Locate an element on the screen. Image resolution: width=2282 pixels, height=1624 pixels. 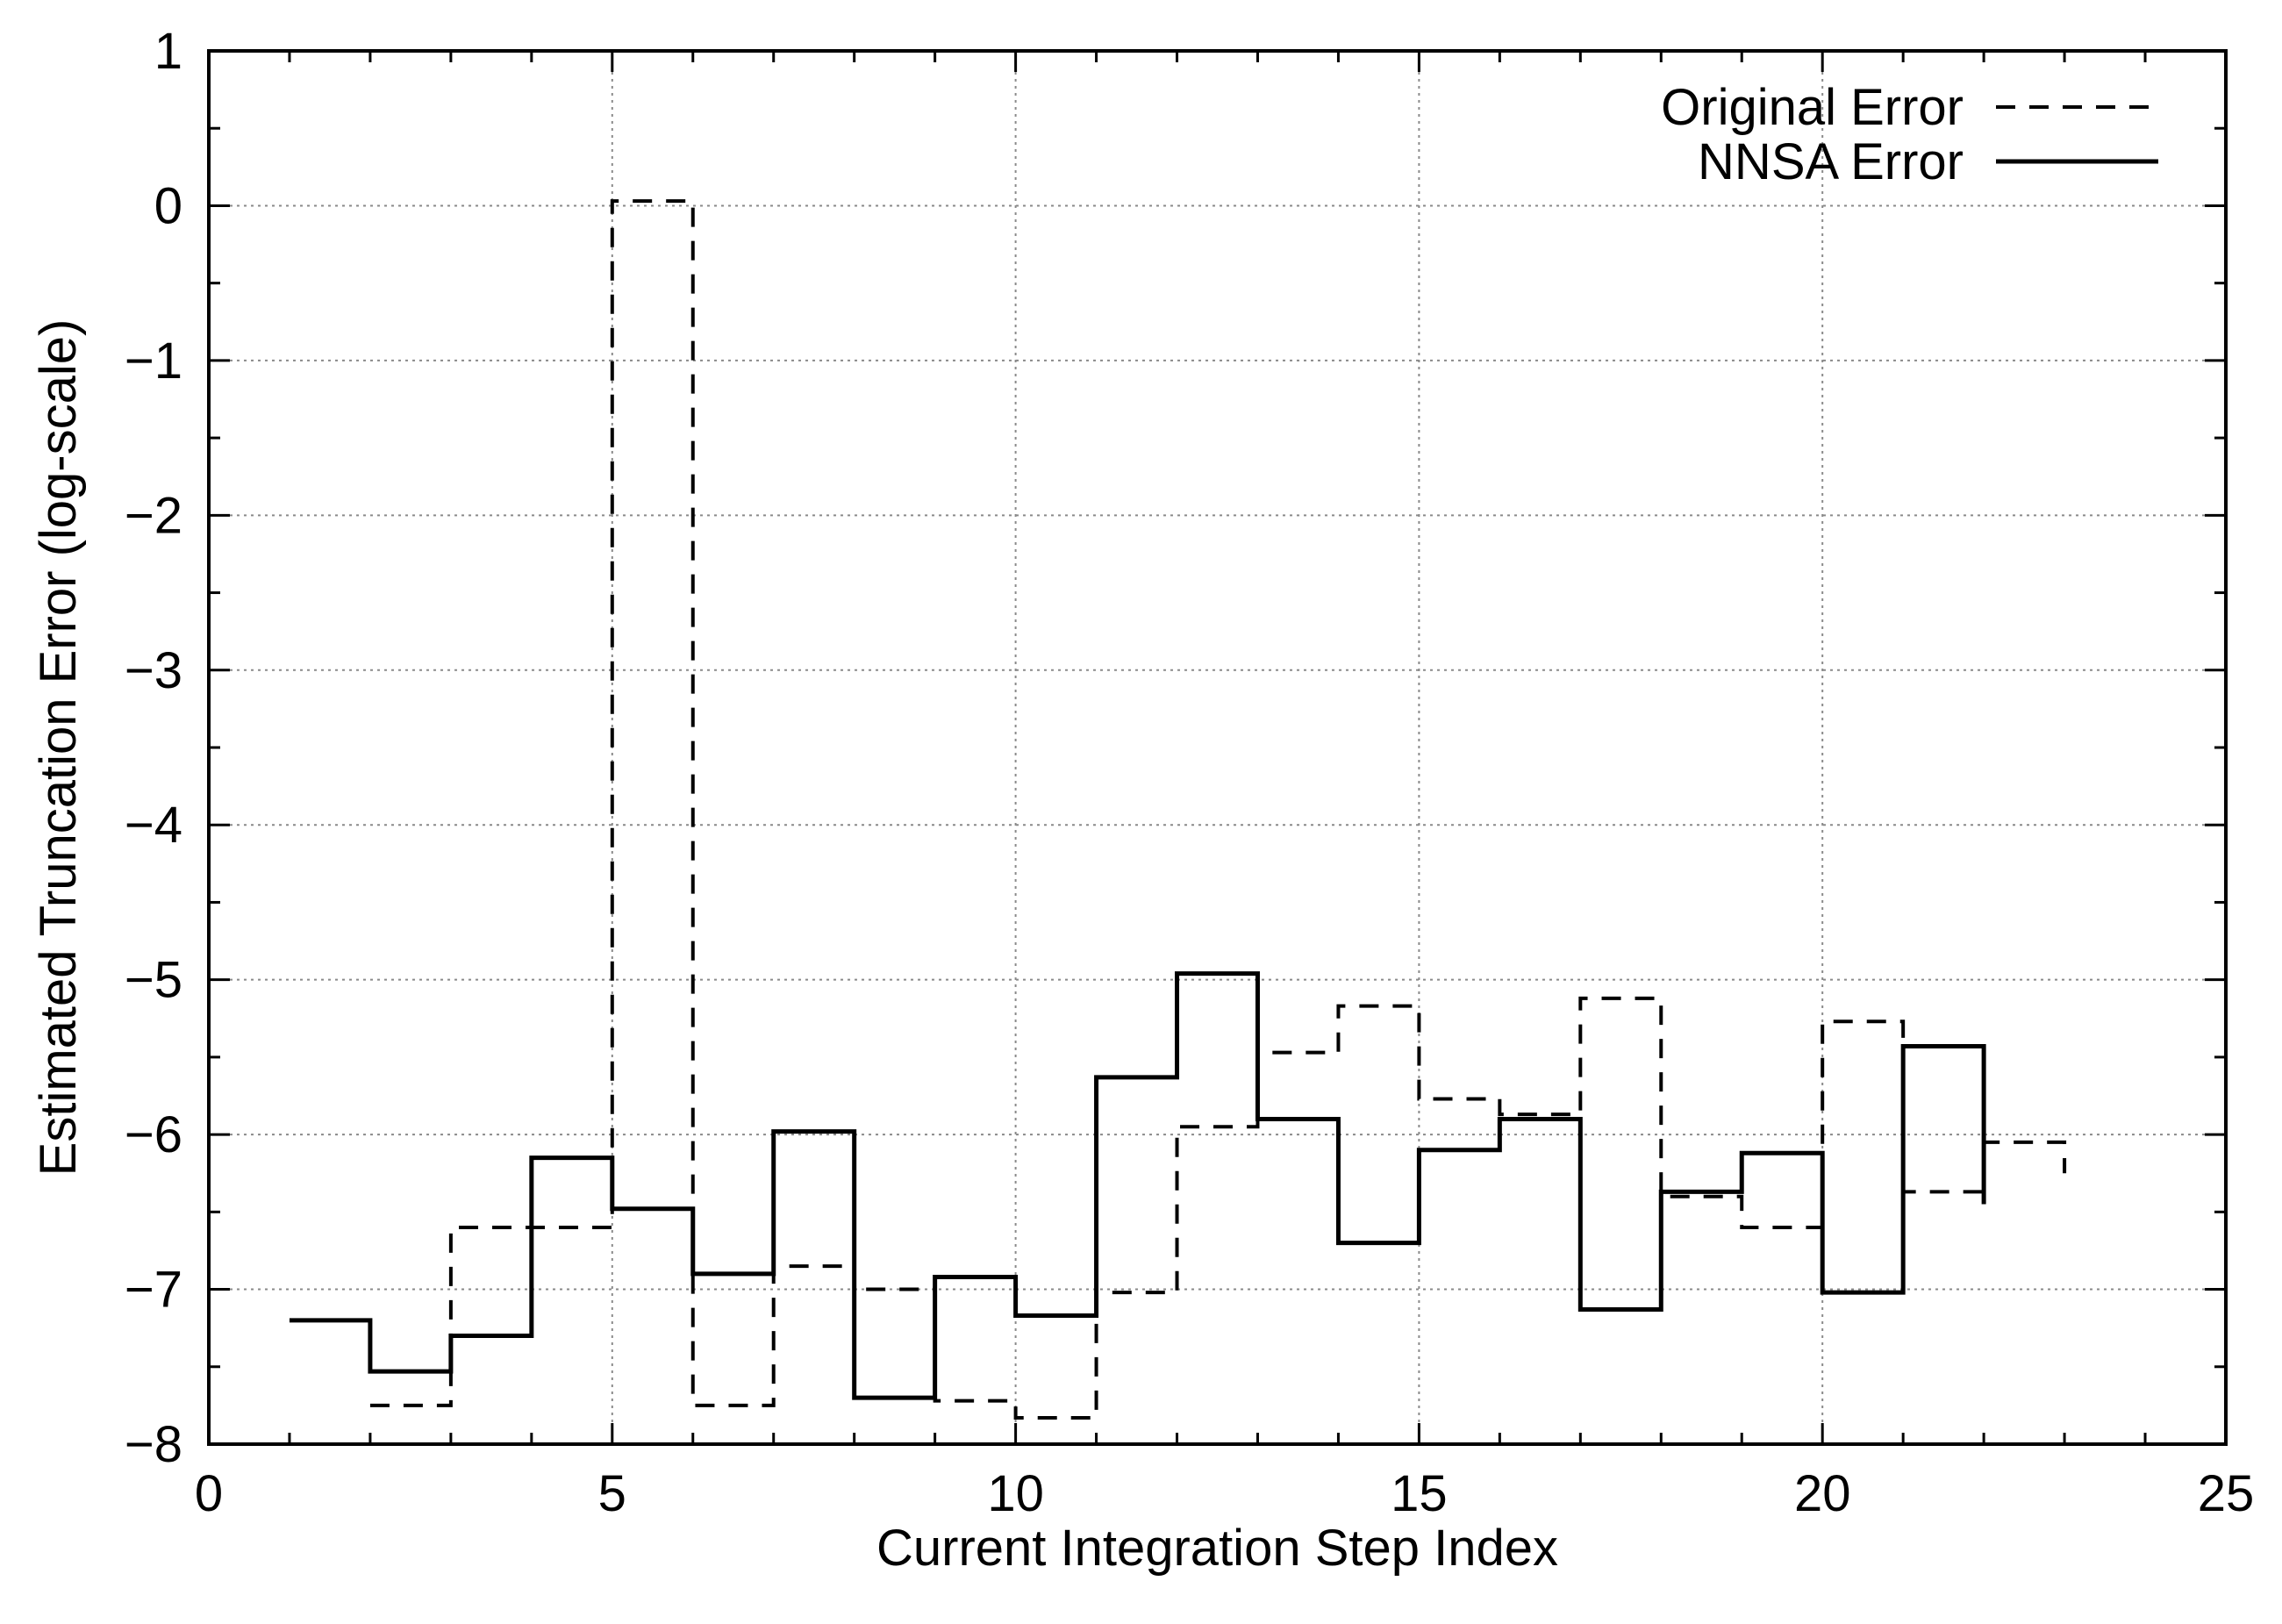
y-tick-label: 0 is located at coordinates (168, 206).